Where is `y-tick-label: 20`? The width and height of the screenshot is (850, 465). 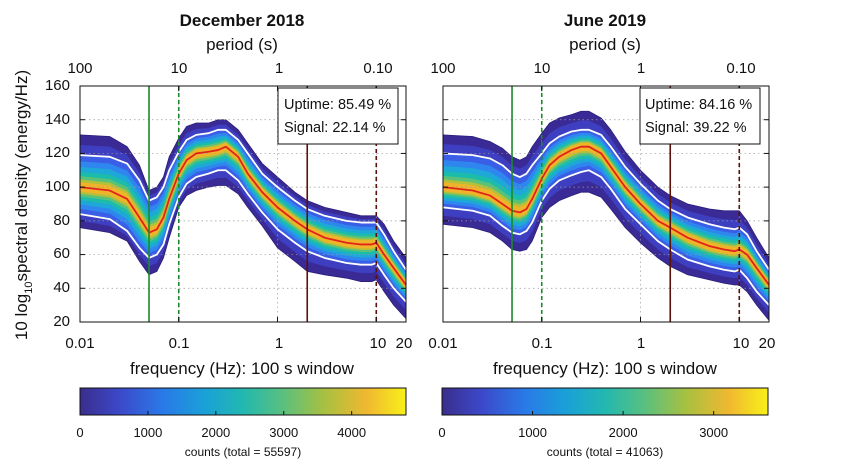 y-tick-label: 20 is located at coordinates (61, 321).